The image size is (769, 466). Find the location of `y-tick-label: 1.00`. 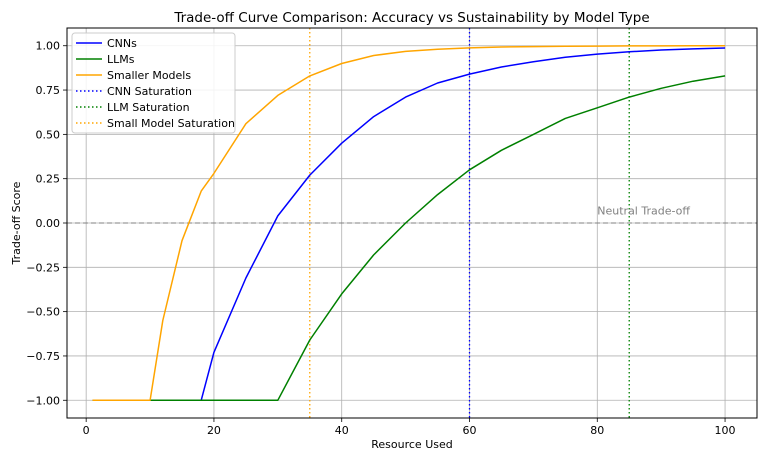

y-tick-label: 1.00 is located at coordinates (48, 46).